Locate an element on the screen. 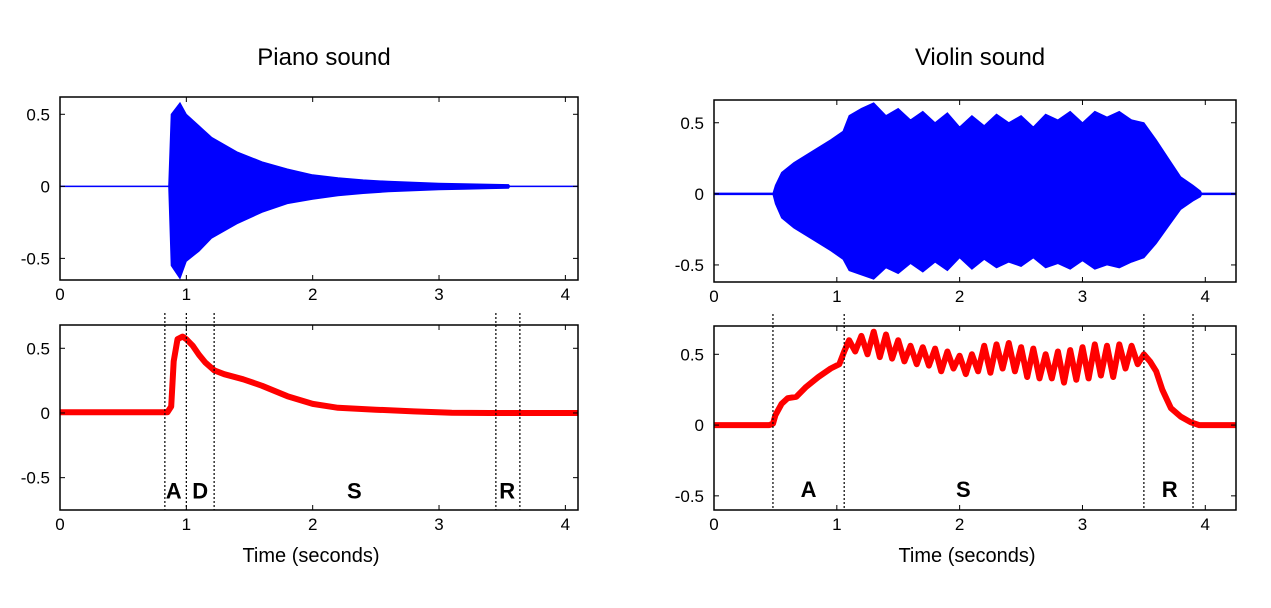 Image resolution: width=1271 pixels, height=608 pixels. violin-waveform-xtick-label-3: 3 is located at coordinates (1082, 296).